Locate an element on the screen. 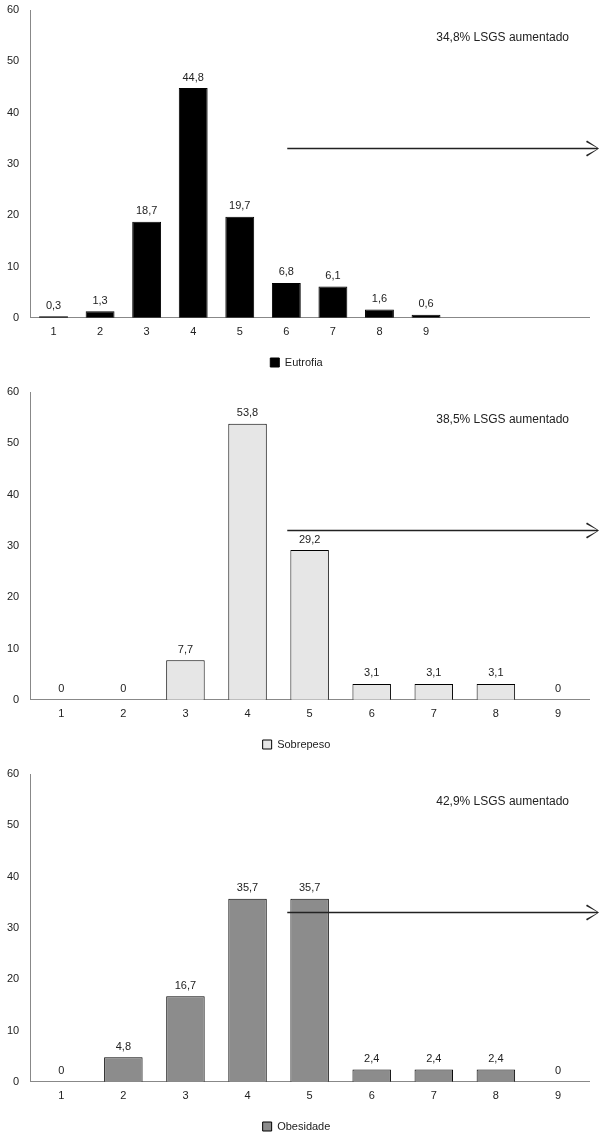 Image resolution: width=603 pixels, height=1146 pixels. data-label: 53,8 is located at coordinates (247, 412).